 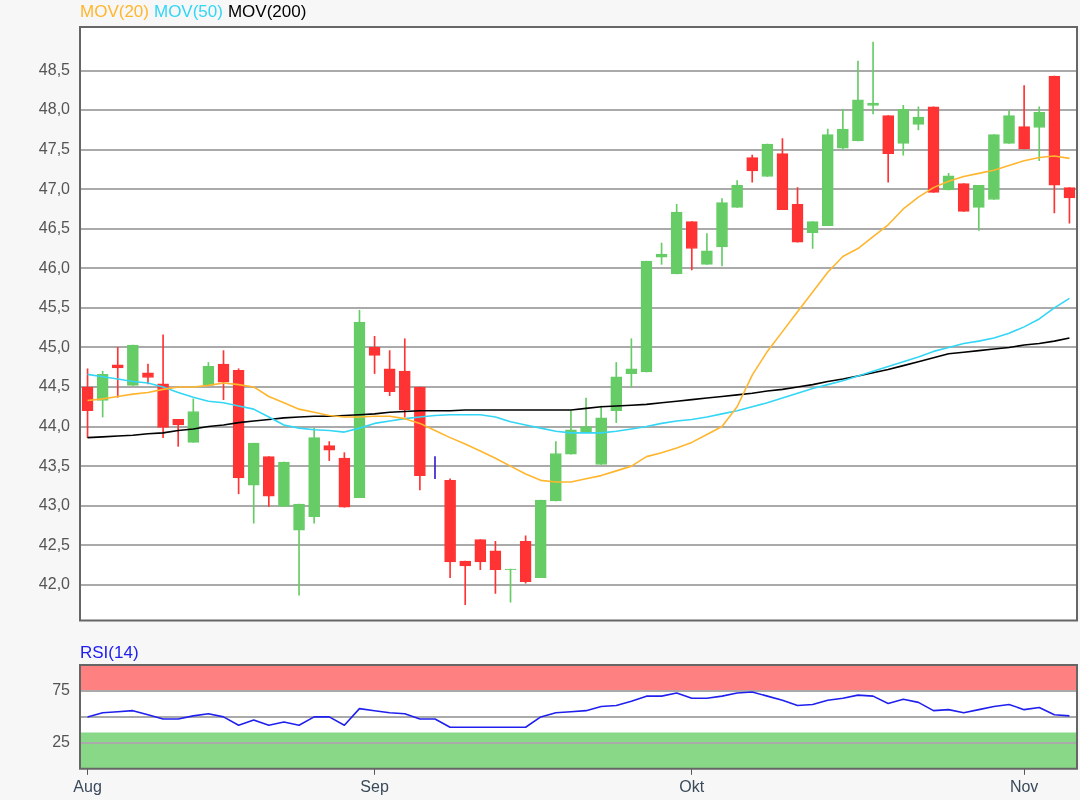 What do you see at coordinates (54, 188) in the screenshot?
I see `y-tick-label: 47,0` at bounding box center [54, 188].